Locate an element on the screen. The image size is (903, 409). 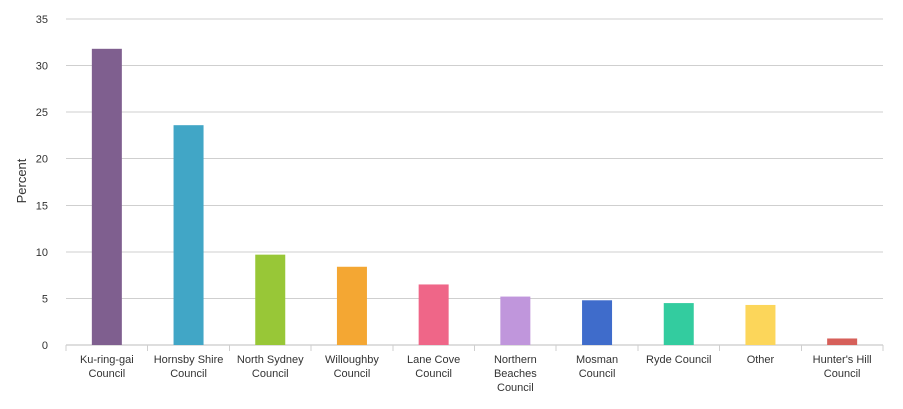
x-tick-label: North Sydney Council is located at coordinates (270, 367).